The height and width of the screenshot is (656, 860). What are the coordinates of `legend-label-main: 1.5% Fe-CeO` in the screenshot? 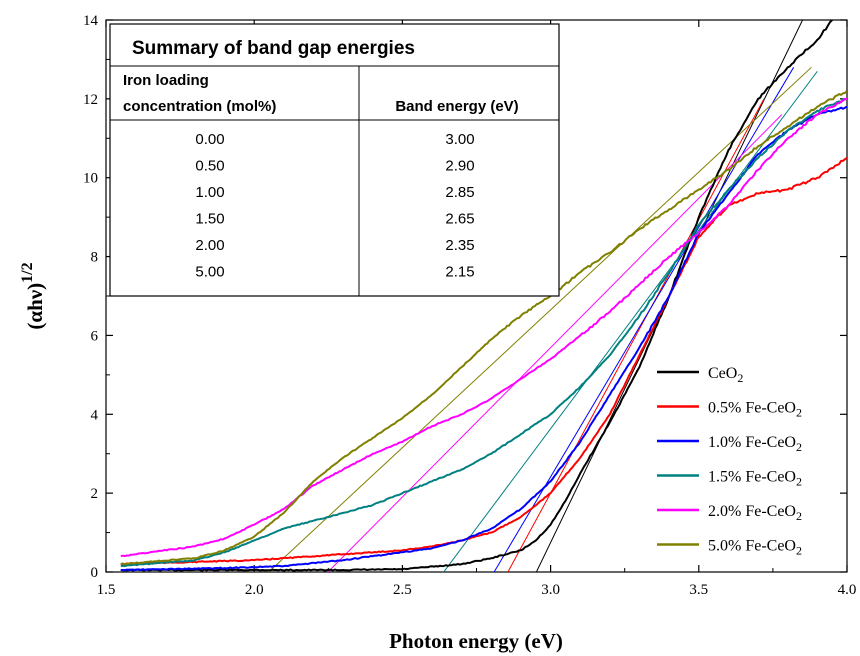 It's located at (752, 477).